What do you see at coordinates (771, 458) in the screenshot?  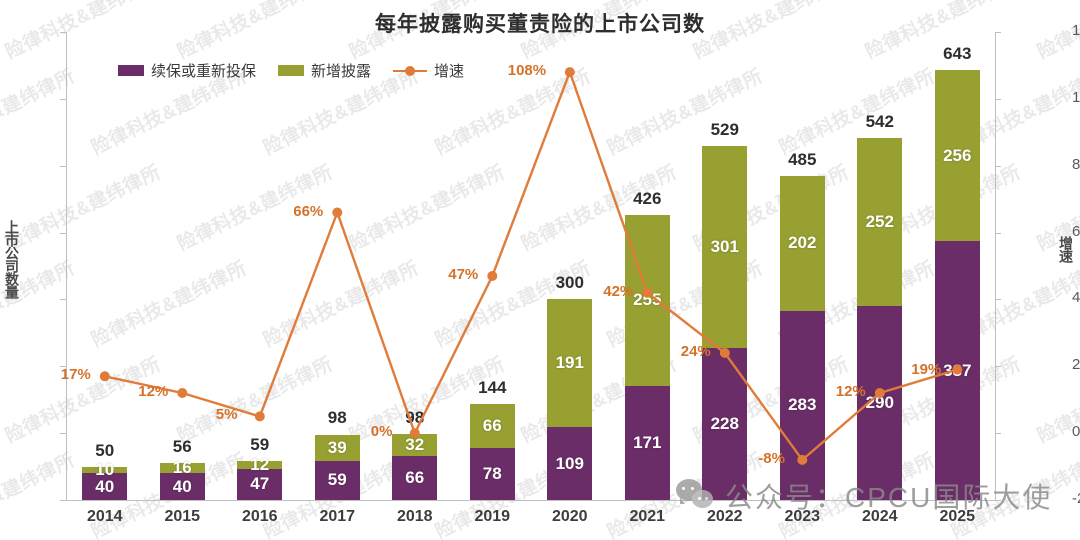 I see `growth-label-2023: -8%` at bounding box center [771, 458].